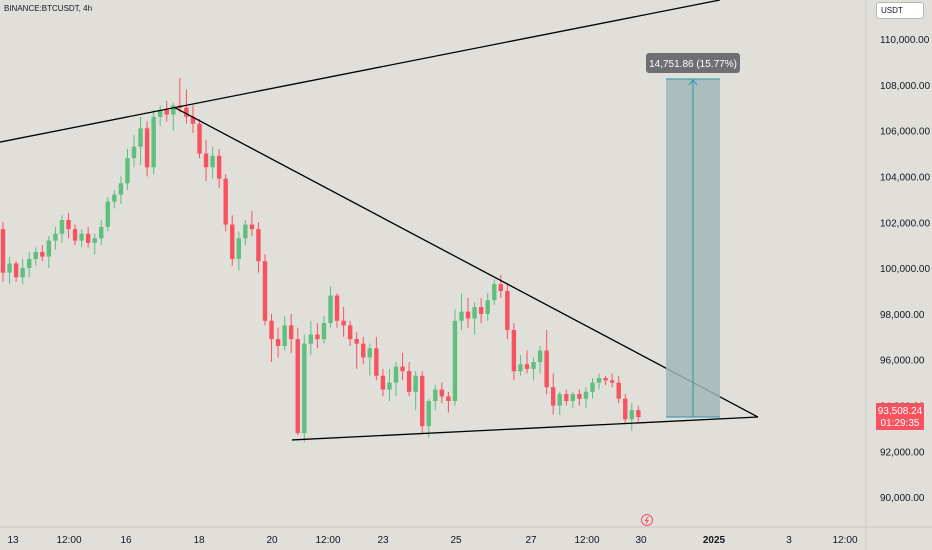  I want to click on measure-label-bg, so click(693, 63).